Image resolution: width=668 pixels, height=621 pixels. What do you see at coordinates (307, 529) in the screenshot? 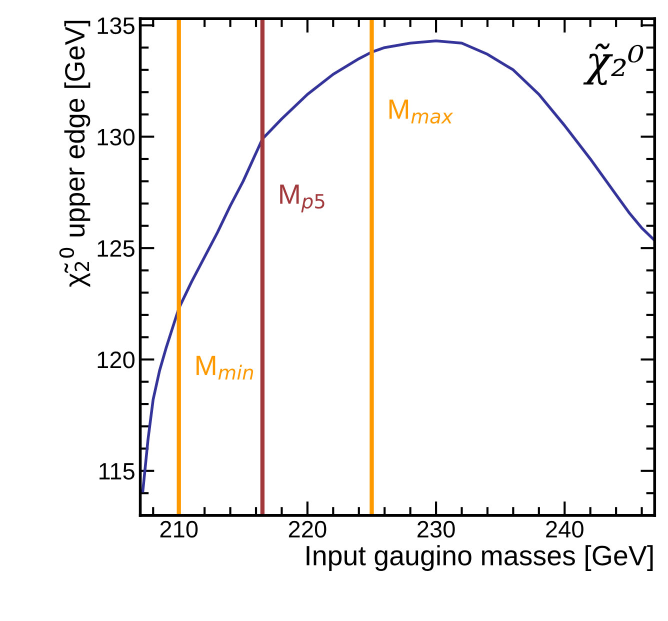
I see `x-tick-label: 220` at bounding box center [307, 529].